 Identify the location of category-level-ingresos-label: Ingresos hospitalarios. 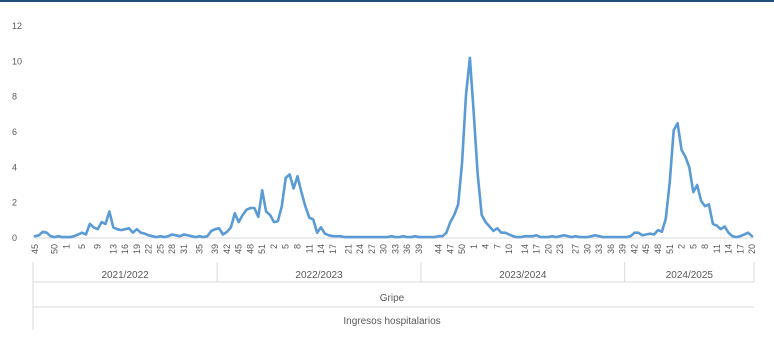
(391, 321).